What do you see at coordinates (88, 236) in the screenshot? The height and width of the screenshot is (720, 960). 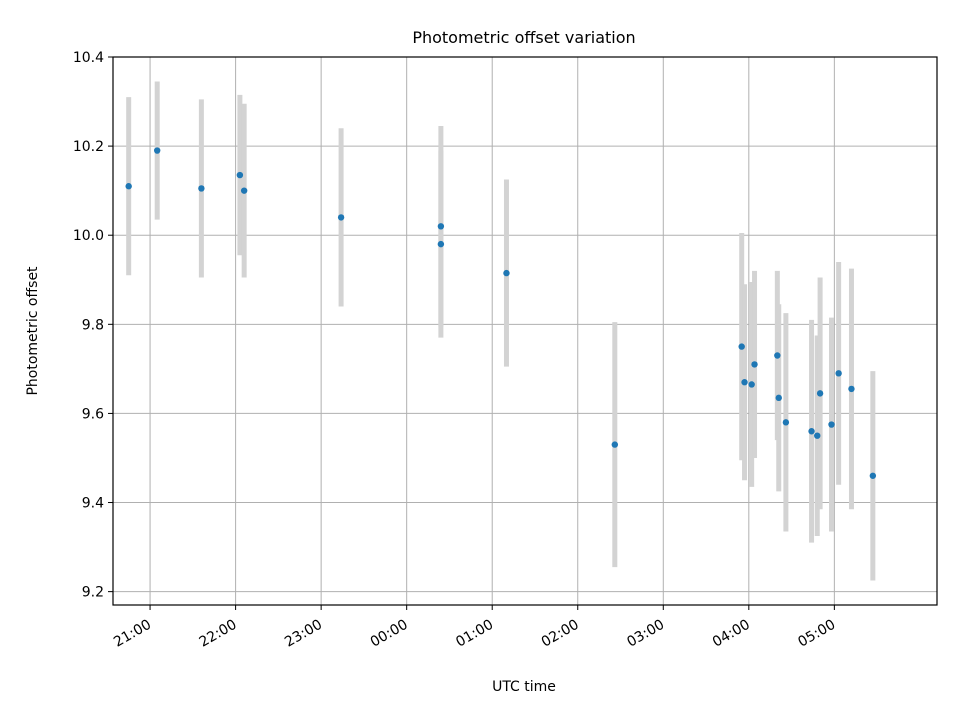 I see `y-tick-label: 10.0` at bounding box center [88, 236].